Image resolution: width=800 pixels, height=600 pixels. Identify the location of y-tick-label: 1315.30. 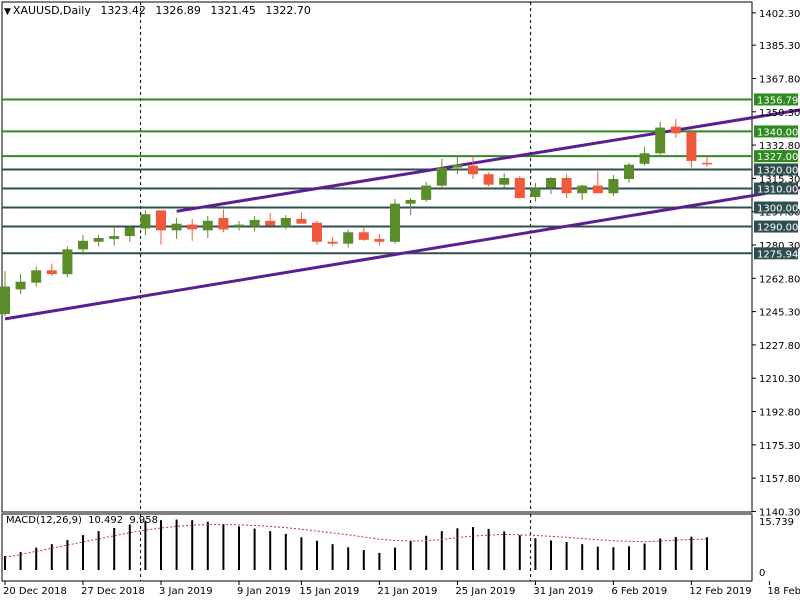
(779, 179).